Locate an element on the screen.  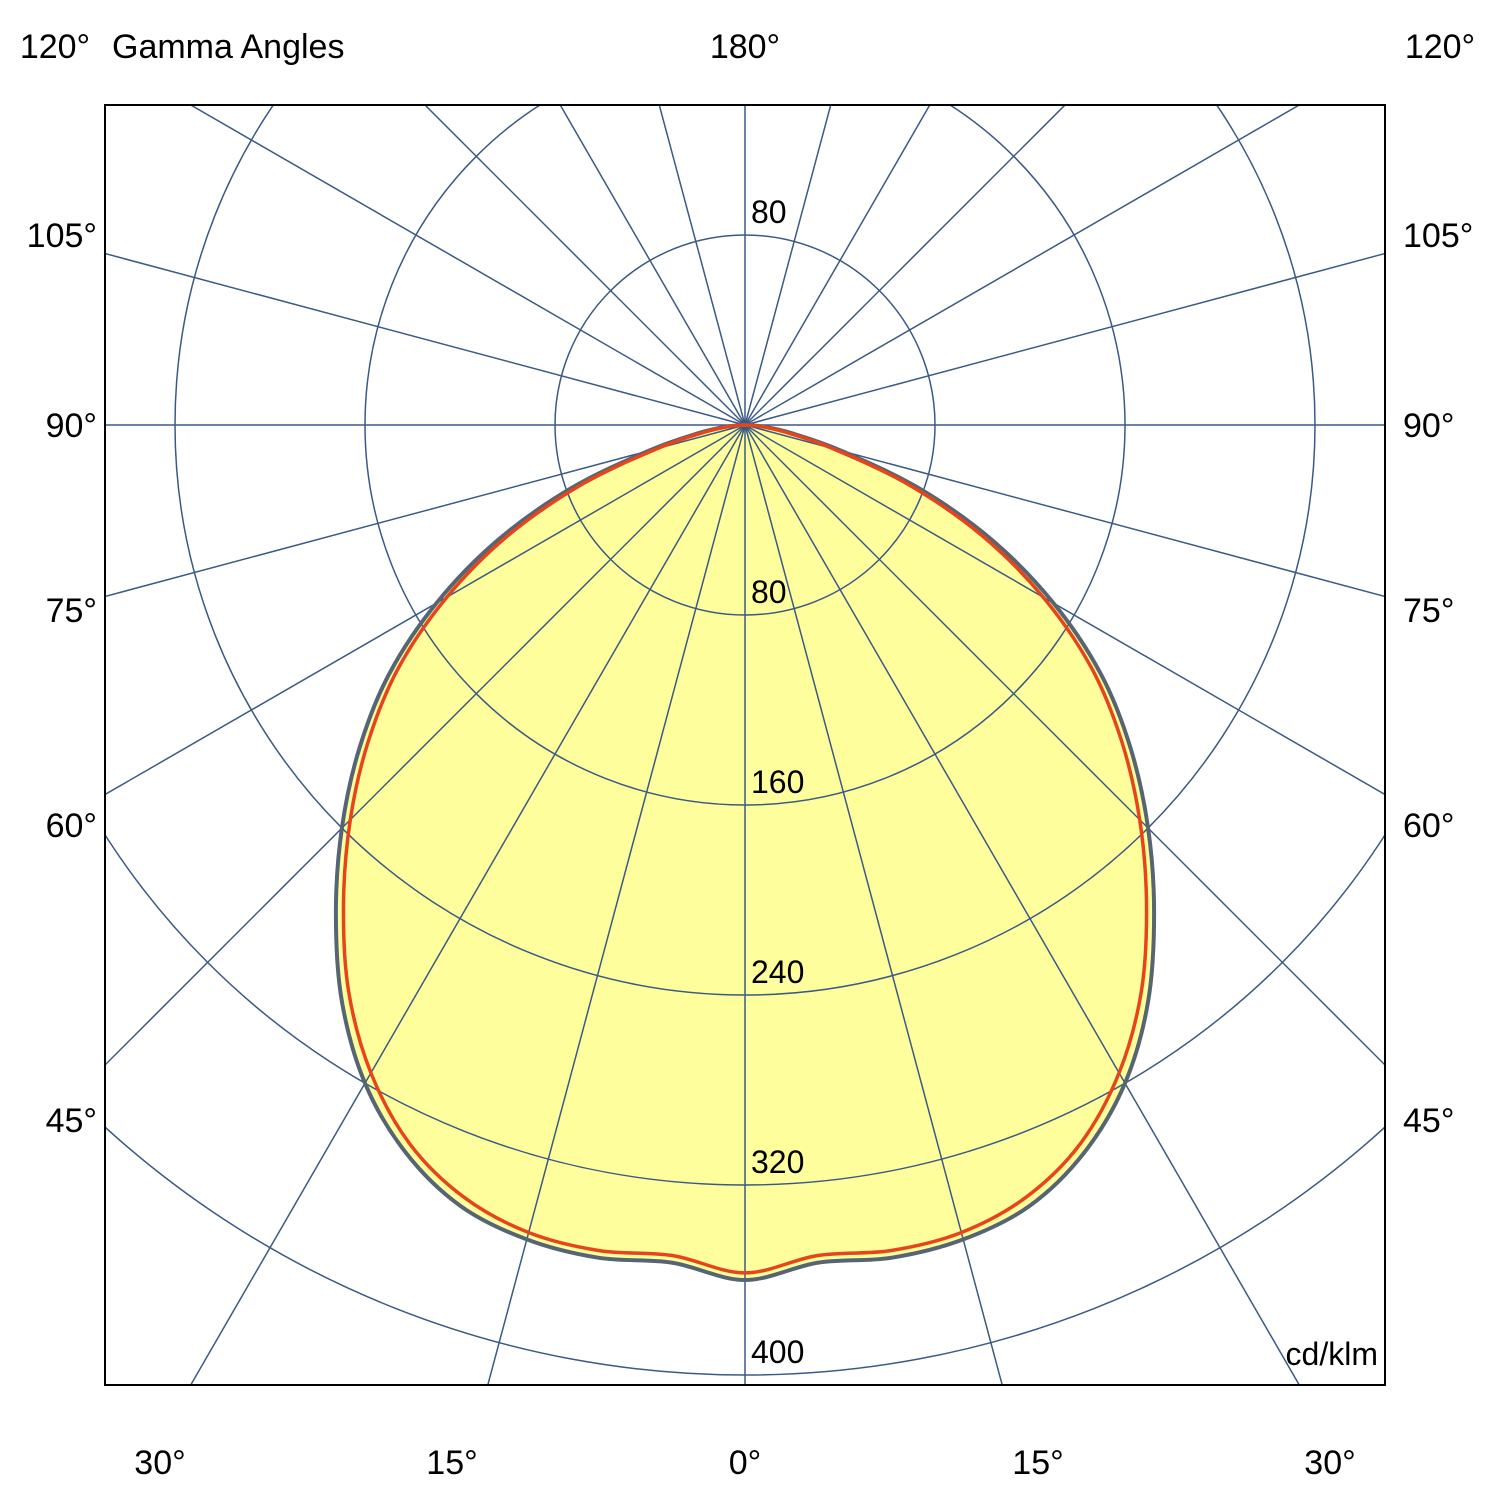
gamma-axis-label-left: 60° is located at coordinates (71, 826).